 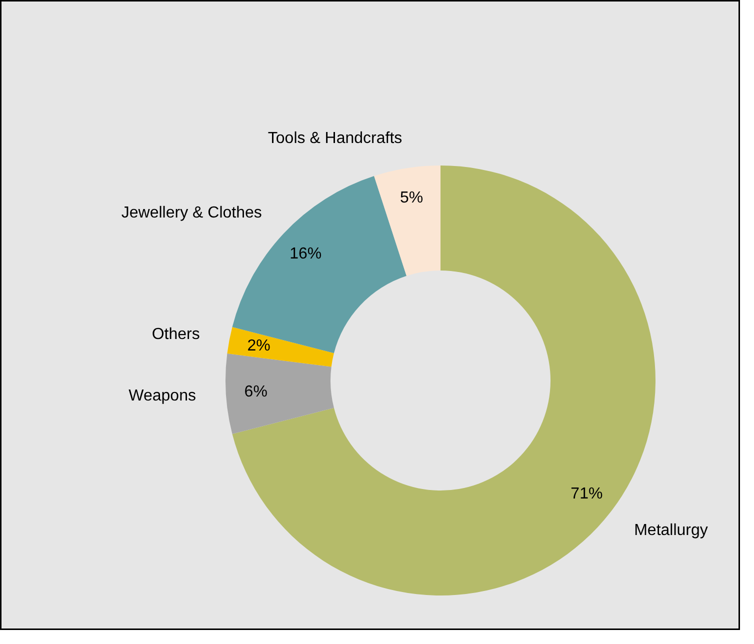 What do you see at coordinates (191, 213) in the screenshot?
I see `slice-label: Jewellery & Clothes` at bounding box center [191, 213].